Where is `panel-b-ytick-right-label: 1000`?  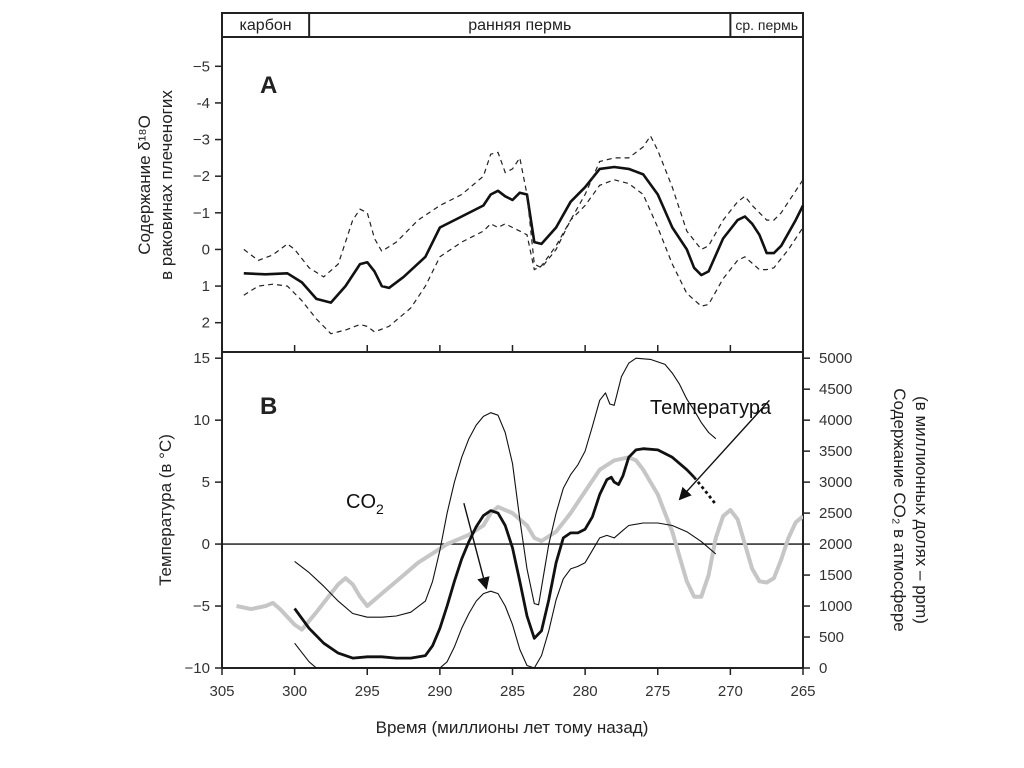
panel-b-ytick-right-label: 1000 is located at coordinates (835, 606).